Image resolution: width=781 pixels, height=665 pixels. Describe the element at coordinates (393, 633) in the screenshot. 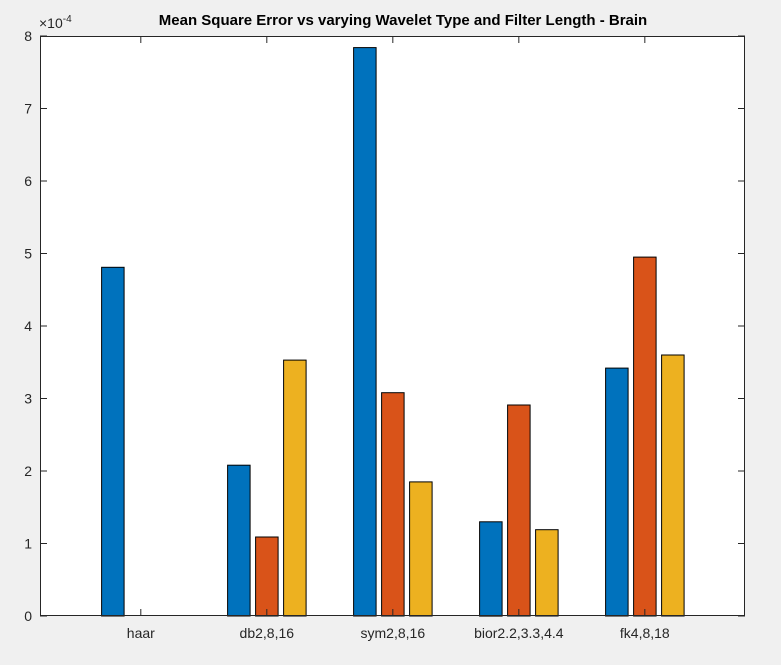

I see `x-tick-label-2: sym2,8,16` at that location.